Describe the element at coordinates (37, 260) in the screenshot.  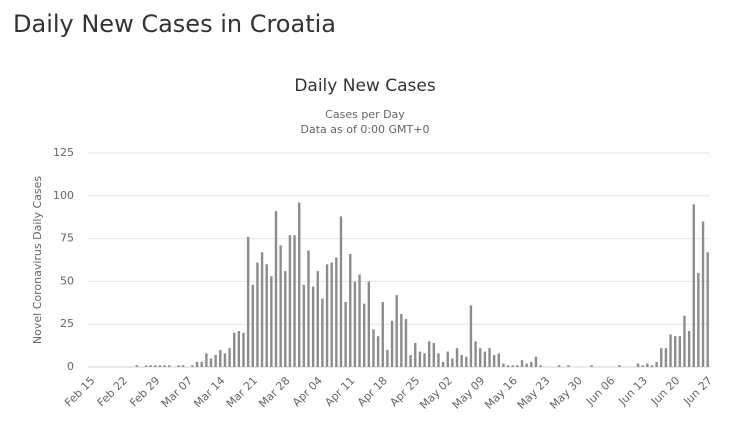
I see `y-axis-label: Novel Coronavirus Daily Cases` at that location.